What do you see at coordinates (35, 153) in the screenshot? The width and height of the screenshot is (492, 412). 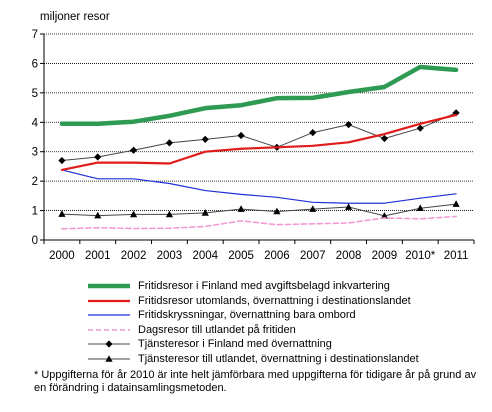 I see `y-tick-label: 3` at bounding box center [35, 153].